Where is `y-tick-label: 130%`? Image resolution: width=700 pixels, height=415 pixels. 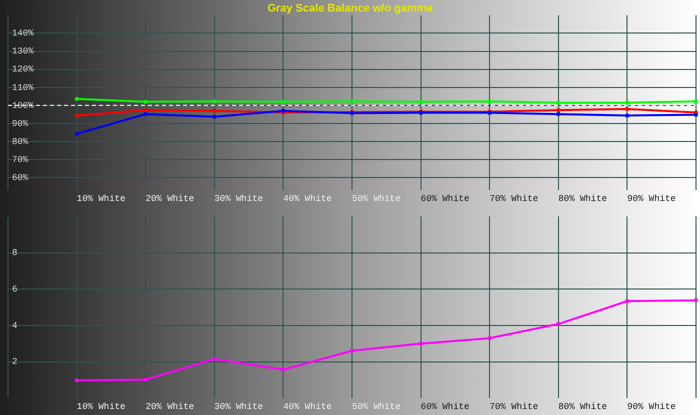
y-tick-label: 130% is located at coordinates (23, 51).